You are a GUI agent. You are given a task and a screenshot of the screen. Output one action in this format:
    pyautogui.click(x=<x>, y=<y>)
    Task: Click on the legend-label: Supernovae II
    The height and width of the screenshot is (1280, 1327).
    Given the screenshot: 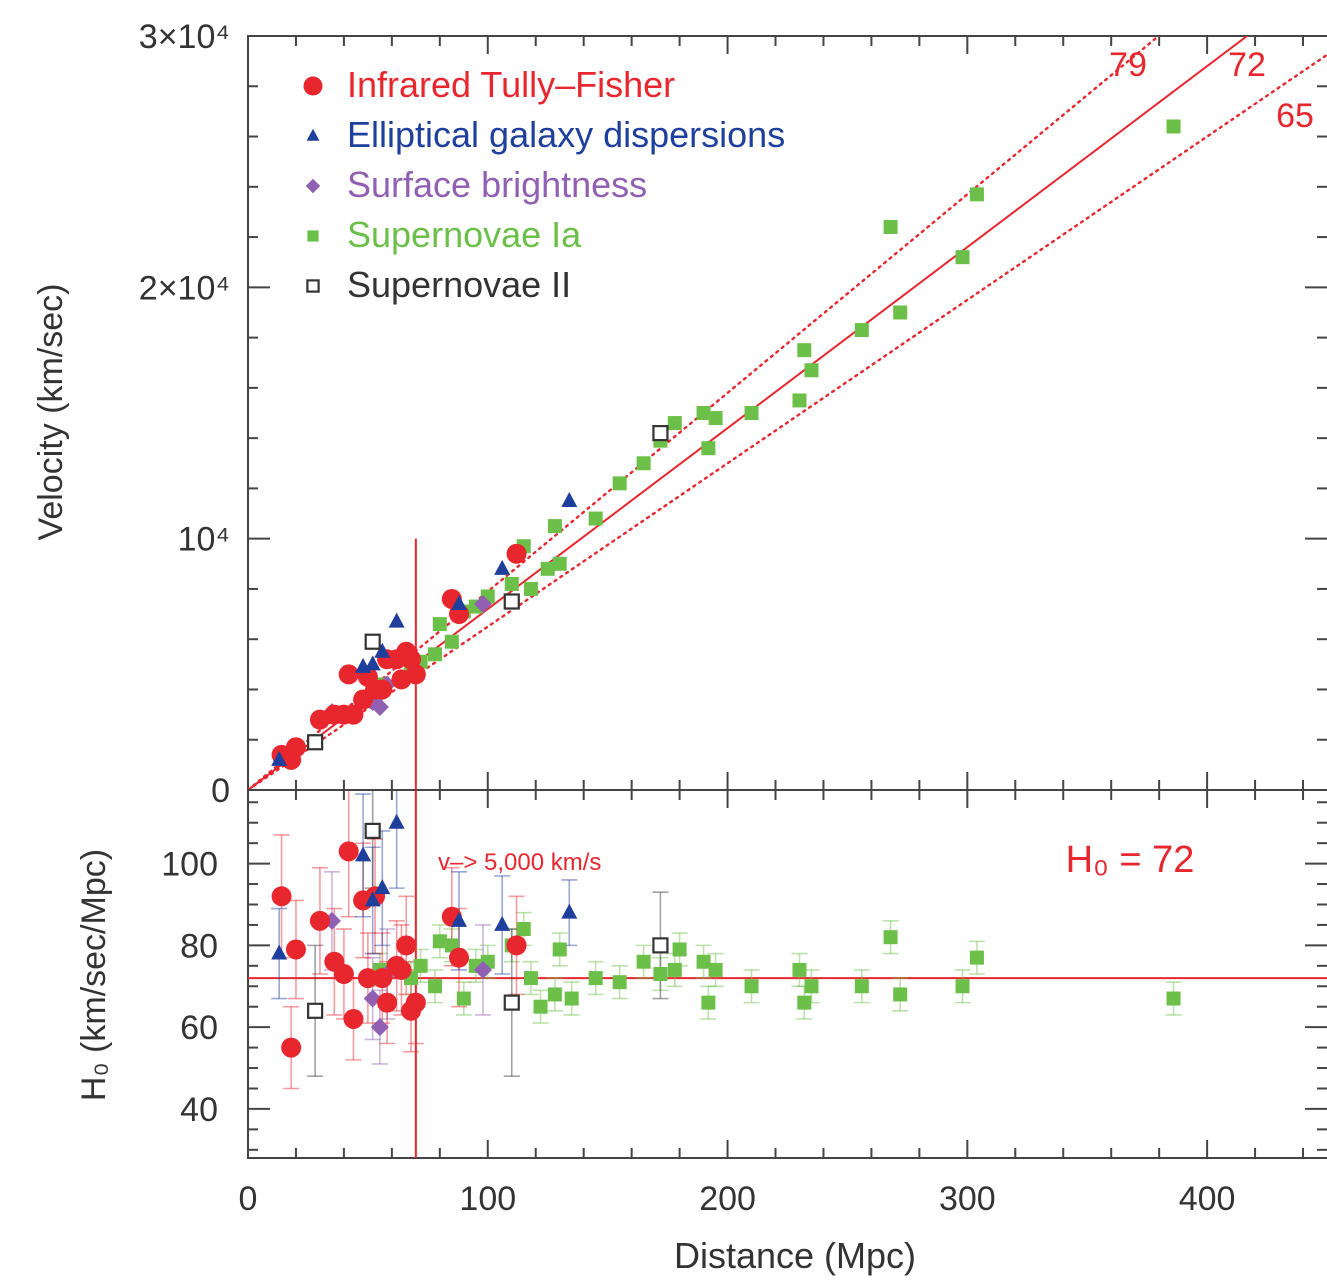 What is the action you would take?
    pyautogui.click(x=459, y=284)
    